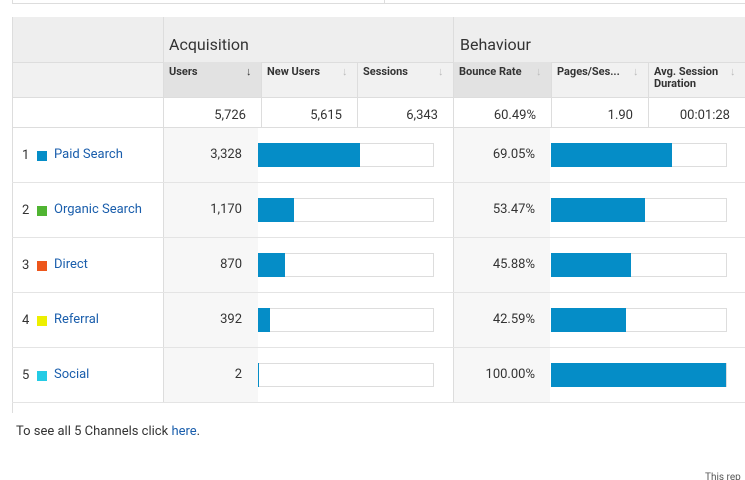 Image resolution: width=745 pixels, height=480 pixels. What do you see at coordinates (88, 154) in the screenshot?
I see `channel-link: Paid Search` at bounding box center [88, 154].